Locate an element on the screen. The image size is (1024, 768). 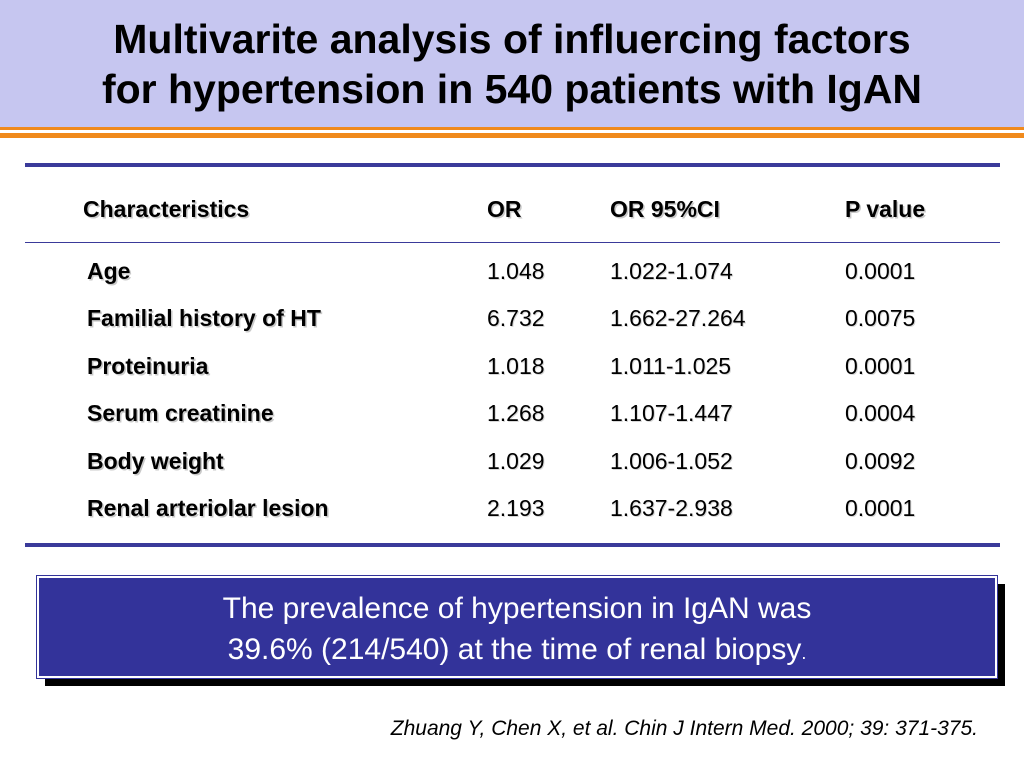
table-rule-header is located at coordinates (512, 242).